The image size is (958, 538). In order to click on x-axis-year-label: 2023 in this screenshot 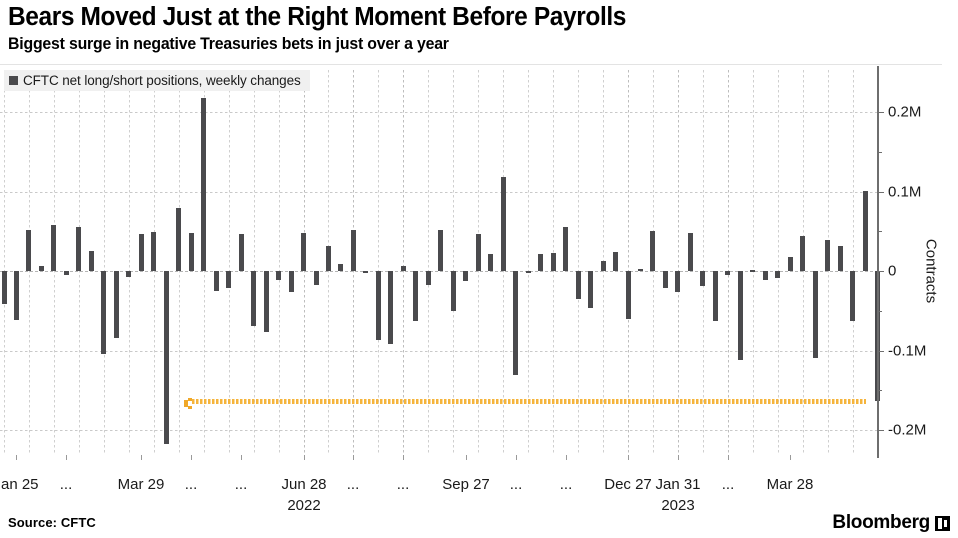, I will do `click(678, 505)`.